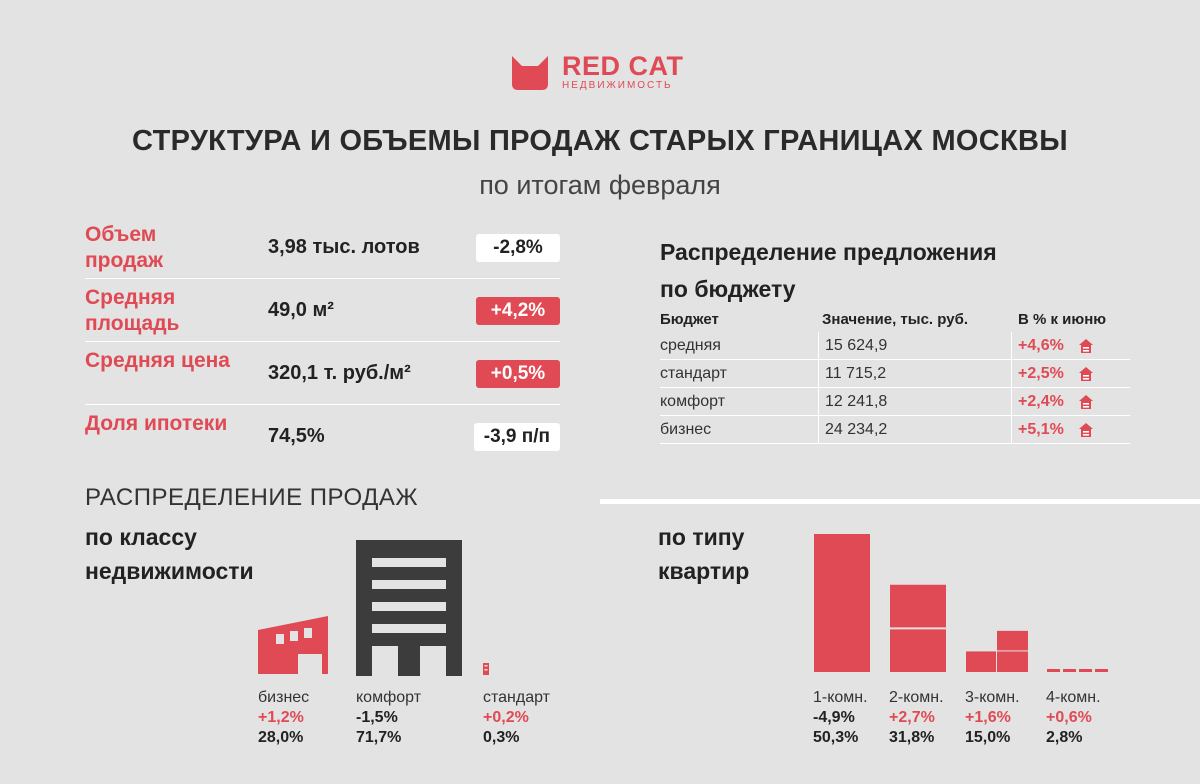 This screenshot has width=1200, height=784. I want to click on metric-row: Средняя цена 320,1 т. руб./м² +0,5%, so click(322, 373).